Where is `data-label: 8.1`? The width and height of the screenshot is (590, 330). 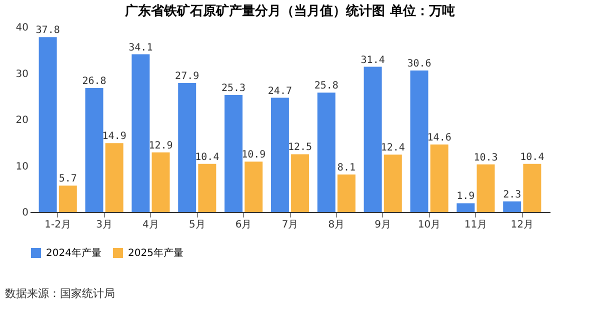 data-label: 8.1 is located at coordinates (346, 168).